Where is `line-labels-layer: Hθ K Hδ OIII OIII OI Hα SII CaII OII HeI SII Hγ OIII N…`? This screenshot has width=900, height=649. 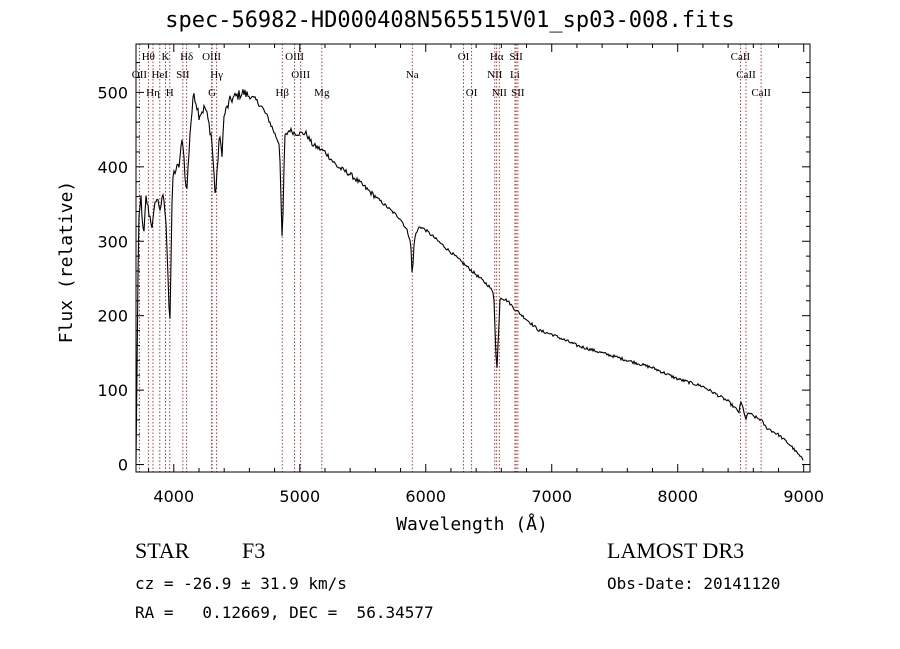 line-labels-layer: Hθ K Hδ OIII OIII OI Hα SII CaII OII HeI SII Hγ OIII N… is located at coordinates (451, 75).